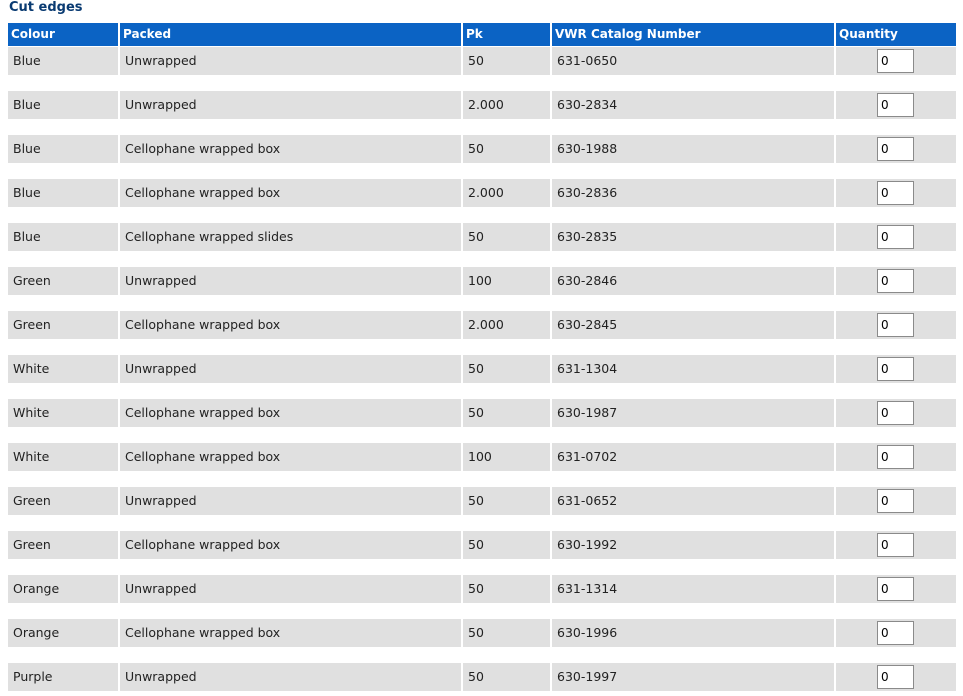 This screenshot has height=696, width=963. I want to click on table-row: Purple Unwrapped 50 630-1997, so click(482, 677).